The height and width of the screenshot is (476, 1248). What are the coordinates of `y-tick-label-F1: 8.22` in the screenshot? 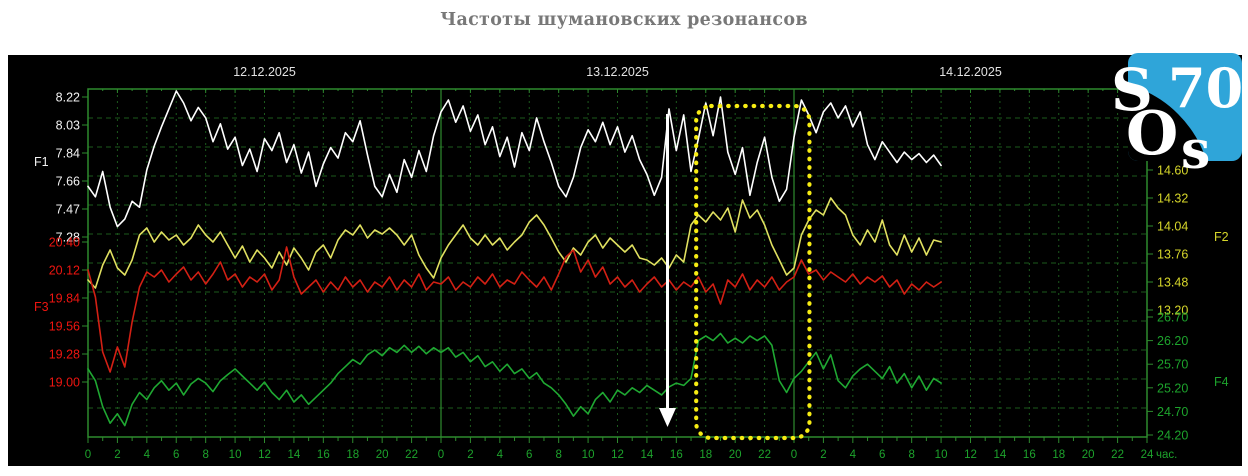 It's located at (68, 98).